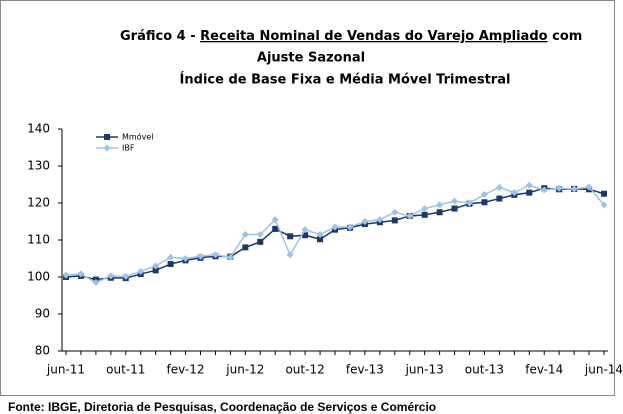 The width and height of the screenshot is (623, 414). I want to click on y-tick-label: 80, so click(42, 351).